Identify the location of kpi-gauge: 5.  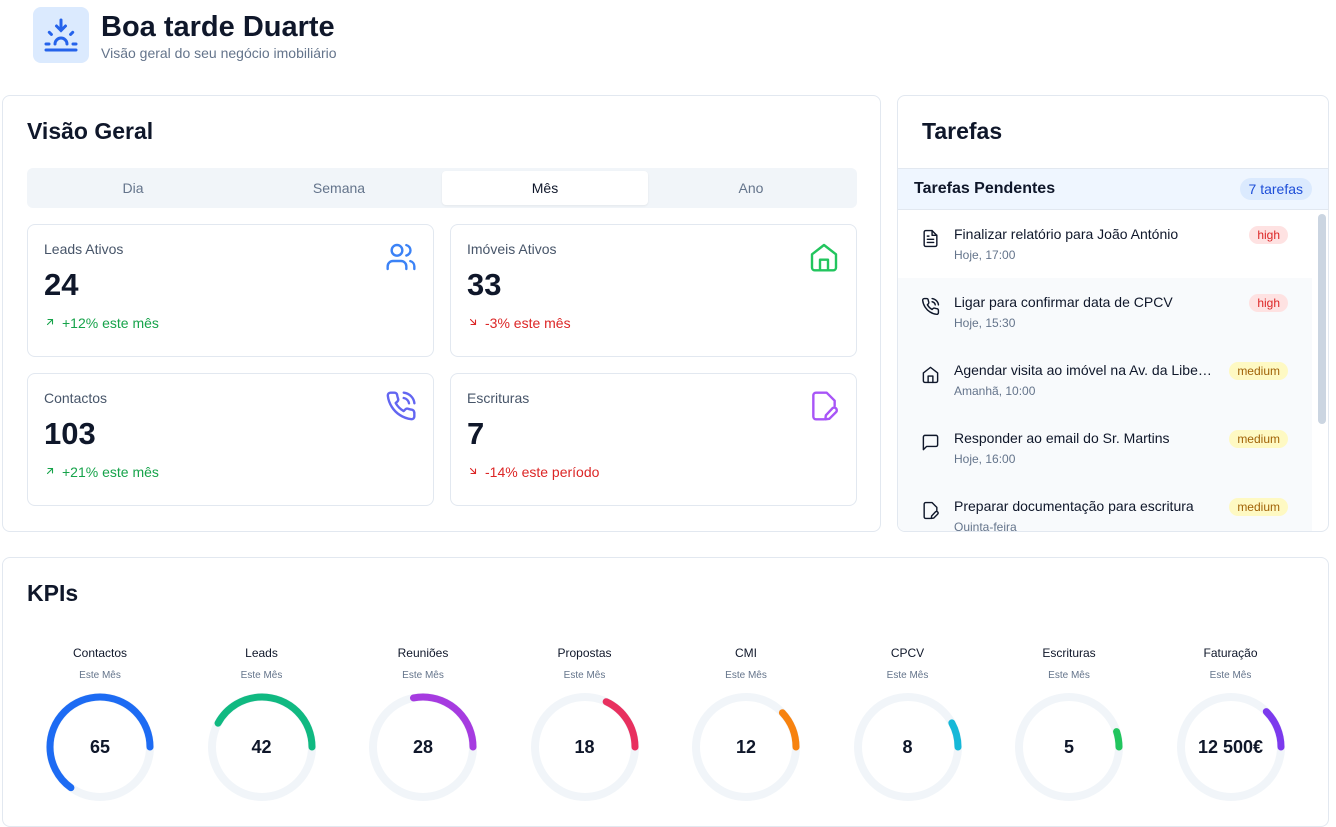
(1069, 747).